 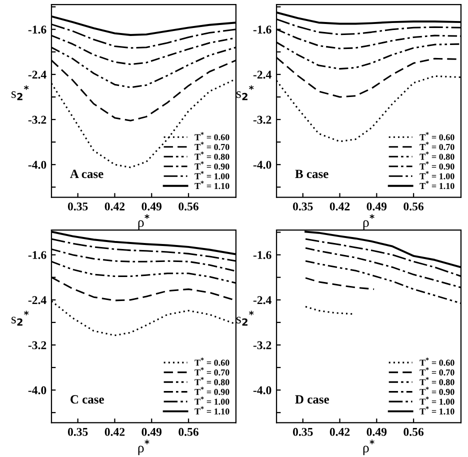 I want to click on annotation: D case, so click(x=312, y=399).